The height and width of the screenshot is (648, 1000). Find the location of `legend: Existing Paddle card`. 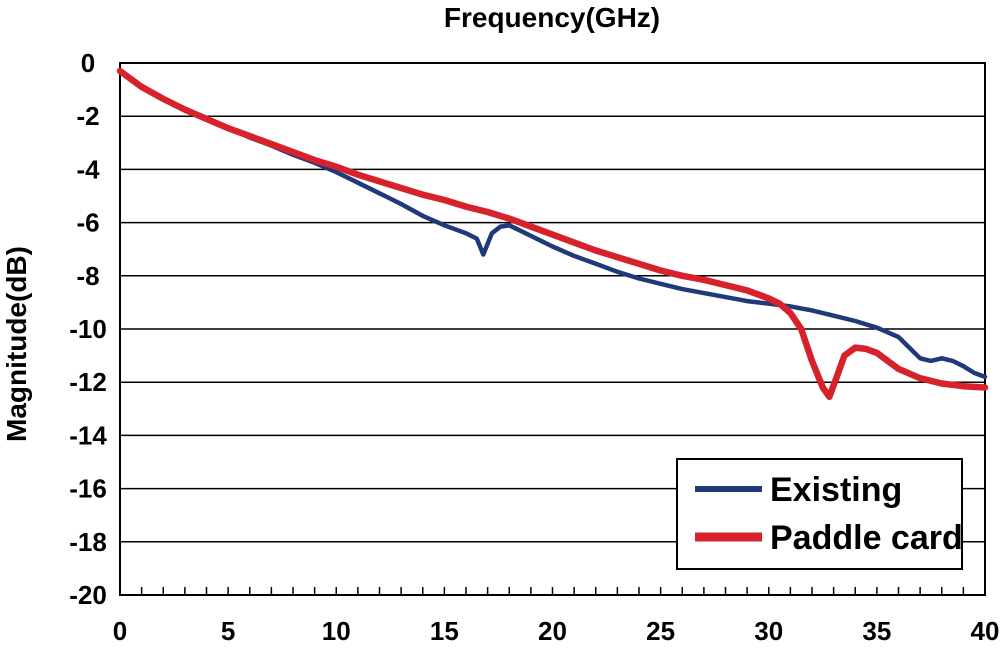

legend: Existing Paddle card is located at coordinates (819, 514).